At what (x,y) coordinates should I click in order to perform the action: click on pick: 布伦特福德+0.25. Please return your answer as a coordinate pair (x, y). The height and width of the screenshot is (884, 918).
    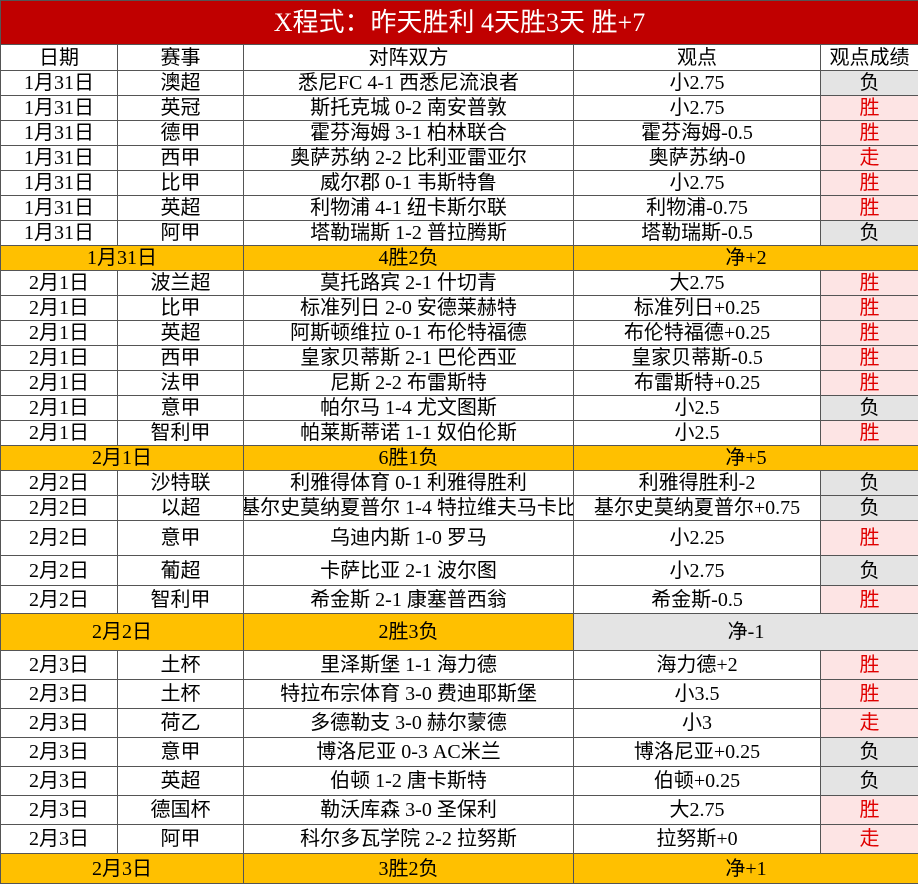
    Looking at the image, I should click on (697, 333).